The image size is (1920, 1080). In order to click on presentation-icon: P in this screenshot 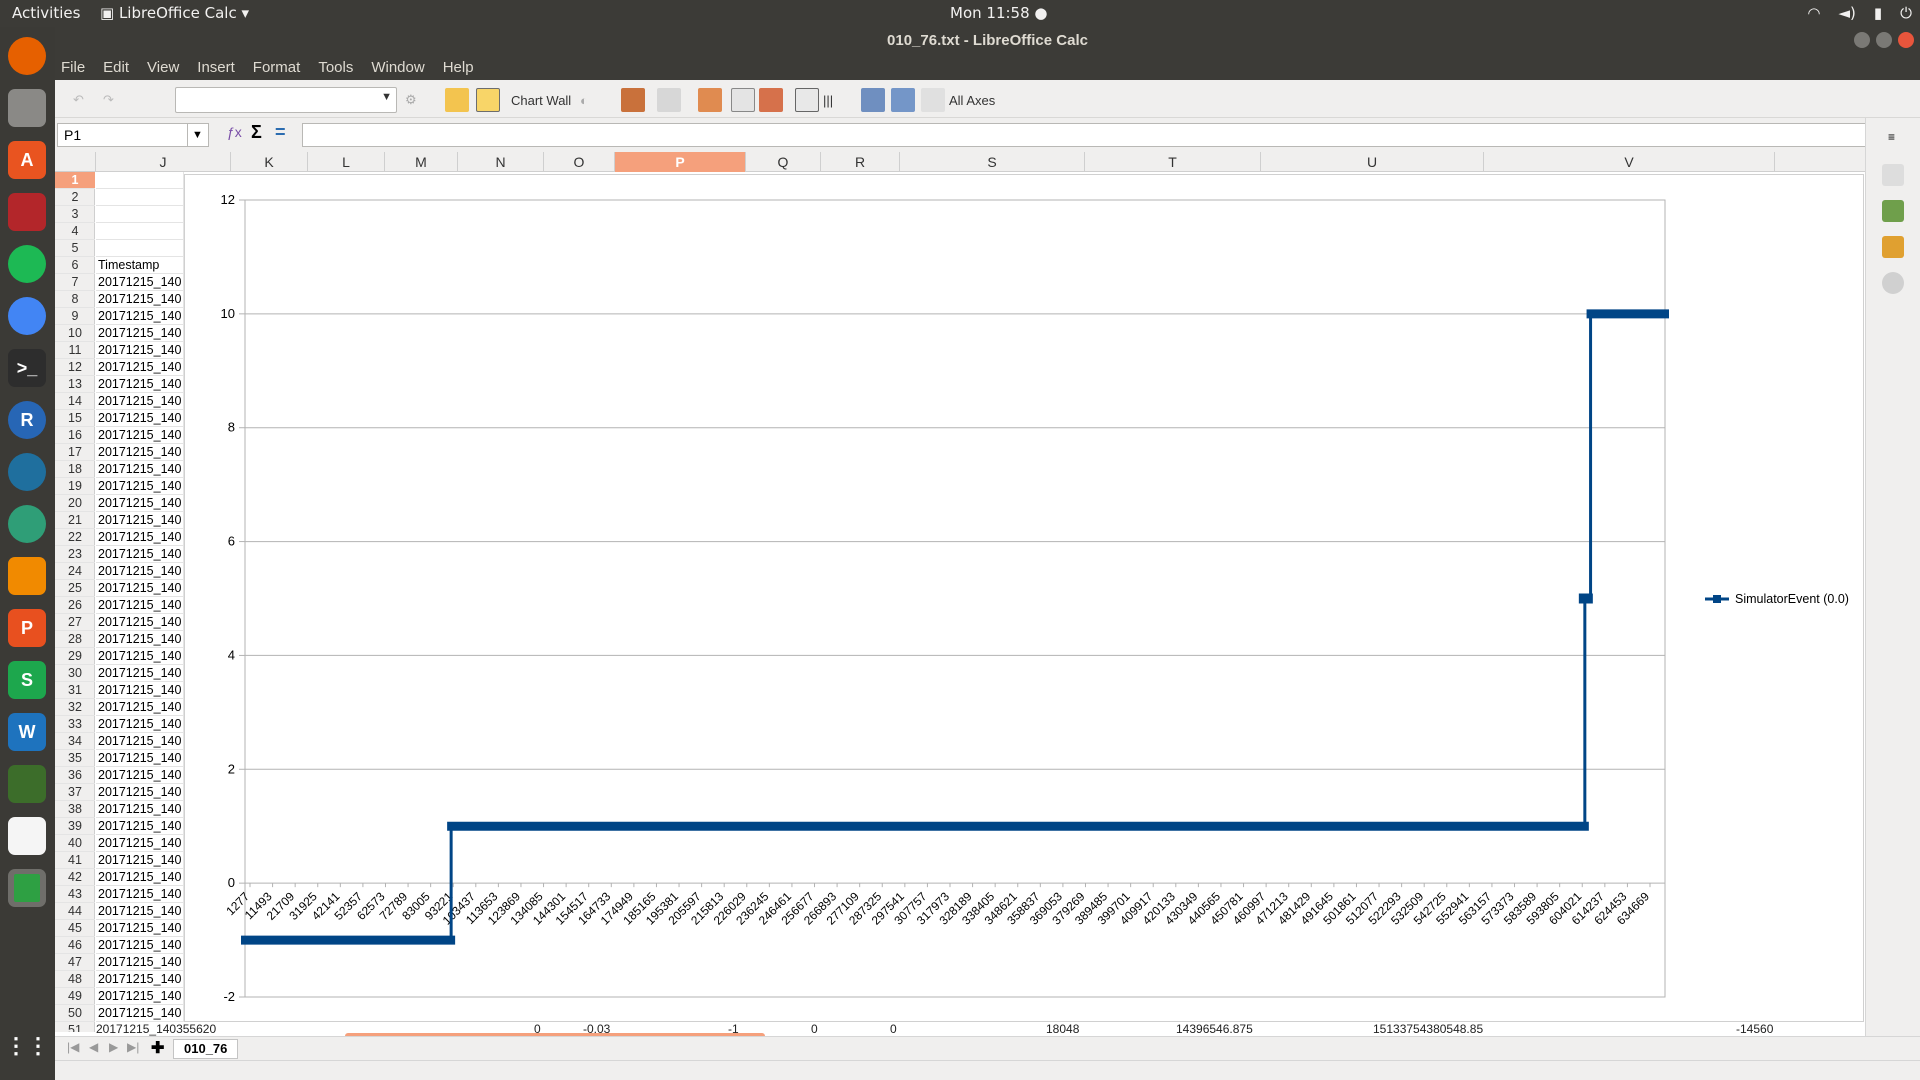, I will do `click(27, 628)`.